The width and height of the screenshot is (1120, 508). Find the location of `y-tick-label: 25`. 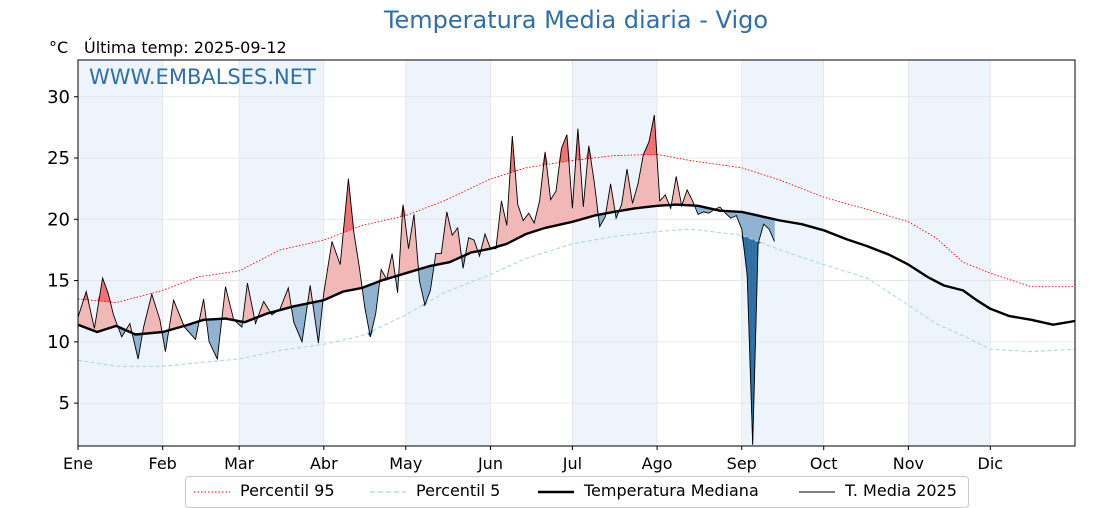

y-tick-label: 25 is located at coordinates (58, 158).